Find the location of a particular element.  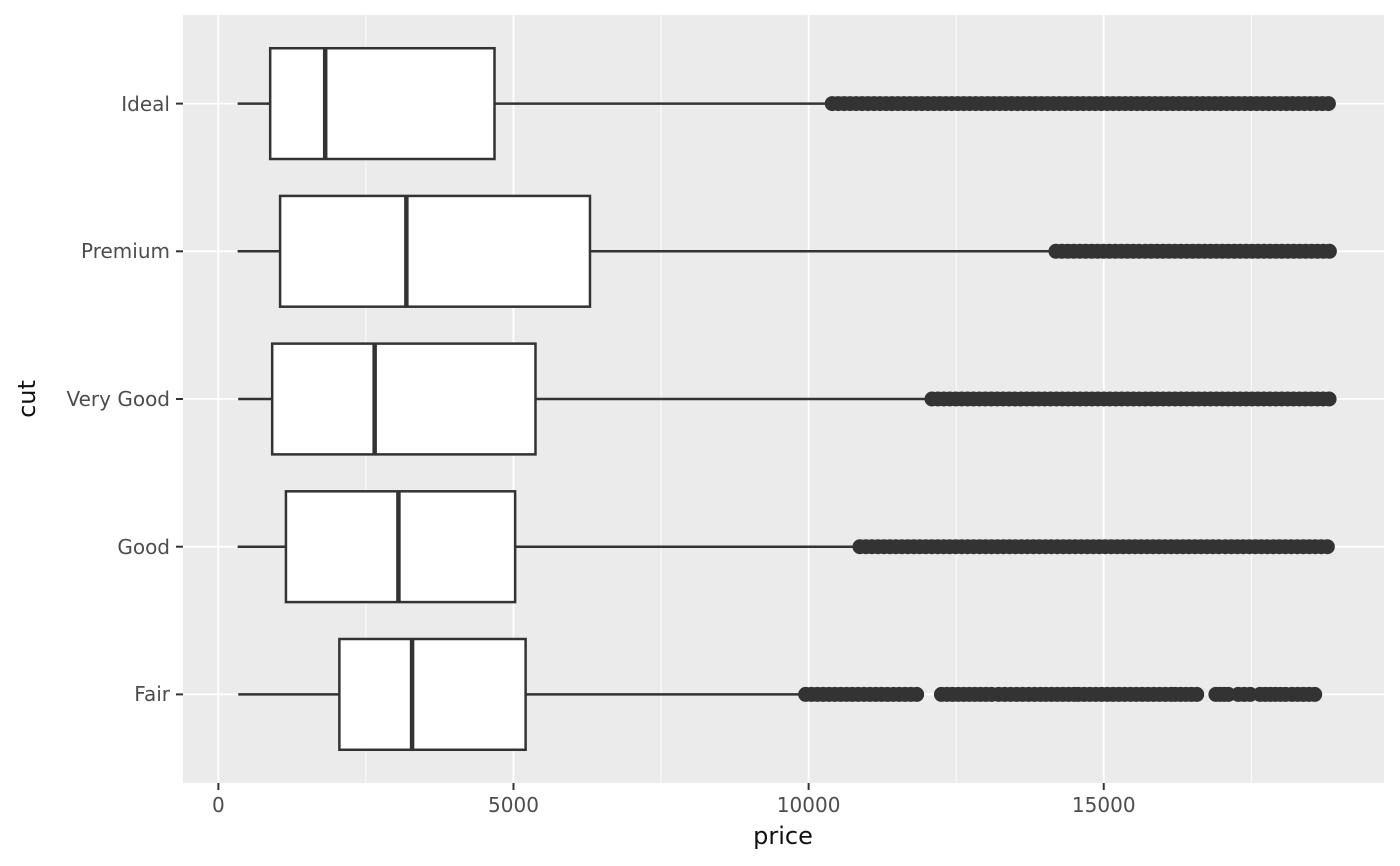

y-axis-title: cut is located at coordinates (27, 399).